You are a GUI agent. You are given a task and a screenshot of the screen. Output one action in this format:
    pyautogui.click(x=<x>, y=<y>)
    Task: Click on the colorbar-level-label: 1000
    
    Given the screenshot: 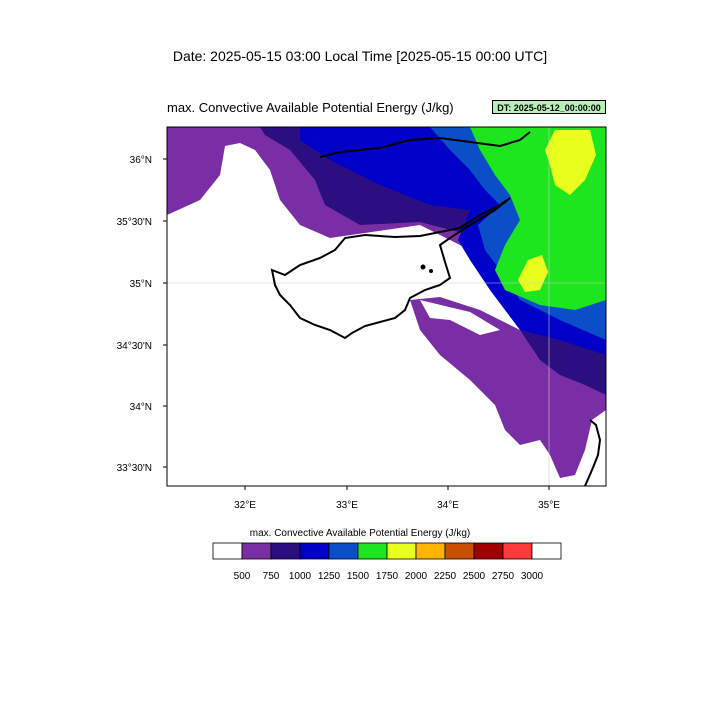 What is the action you would take?
    pyautogui.click(x=300, y=576)
    